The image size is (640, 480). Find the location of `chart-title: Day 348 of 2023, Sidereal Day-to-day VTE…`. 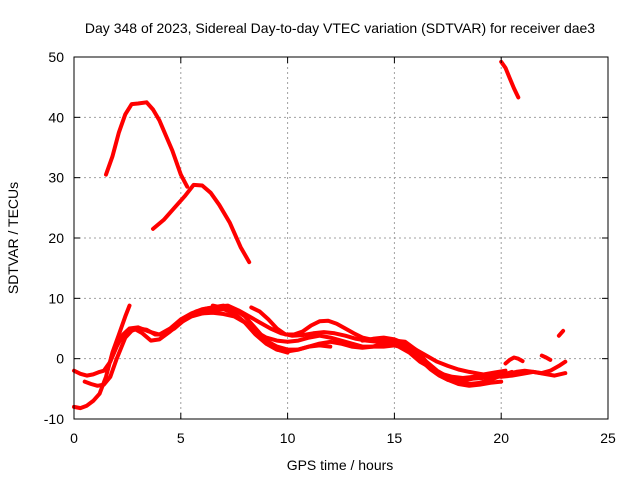

chart-title: Day 348 of 2023, Sidereal Day-to-day VTE… is located at coordinates (340, 28).